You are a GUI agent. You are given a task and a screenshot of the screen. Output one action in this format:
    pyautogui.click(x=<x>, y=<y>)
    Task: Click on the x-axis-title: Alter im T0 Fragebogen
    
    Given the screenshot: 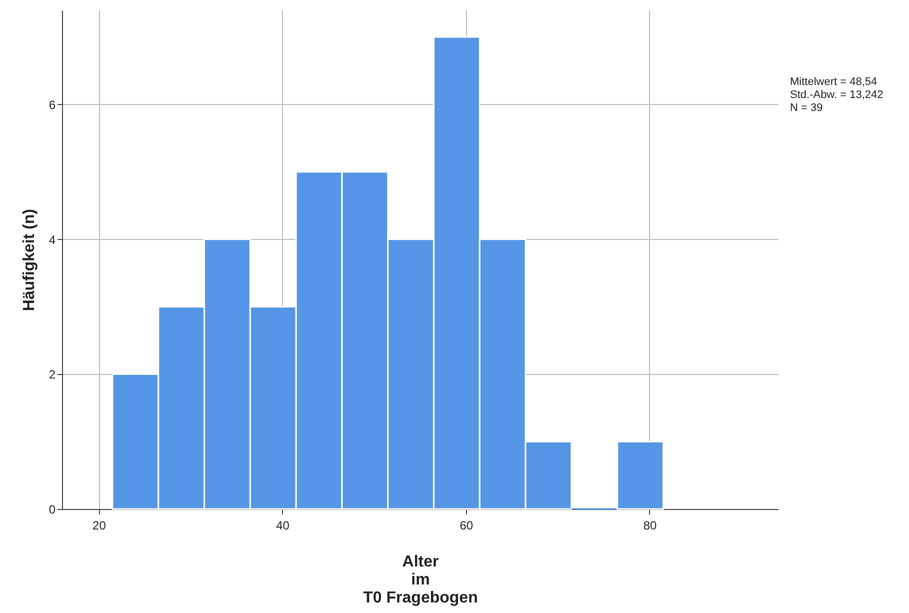 What is the action you would take?
    pyautogui.click(x=420, y=580)
    